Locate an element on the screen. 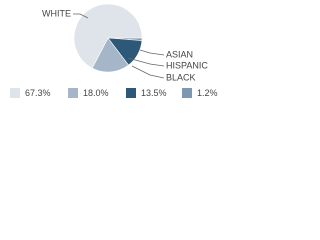  slice-label: WHITE is located at coordinates (56, 13).